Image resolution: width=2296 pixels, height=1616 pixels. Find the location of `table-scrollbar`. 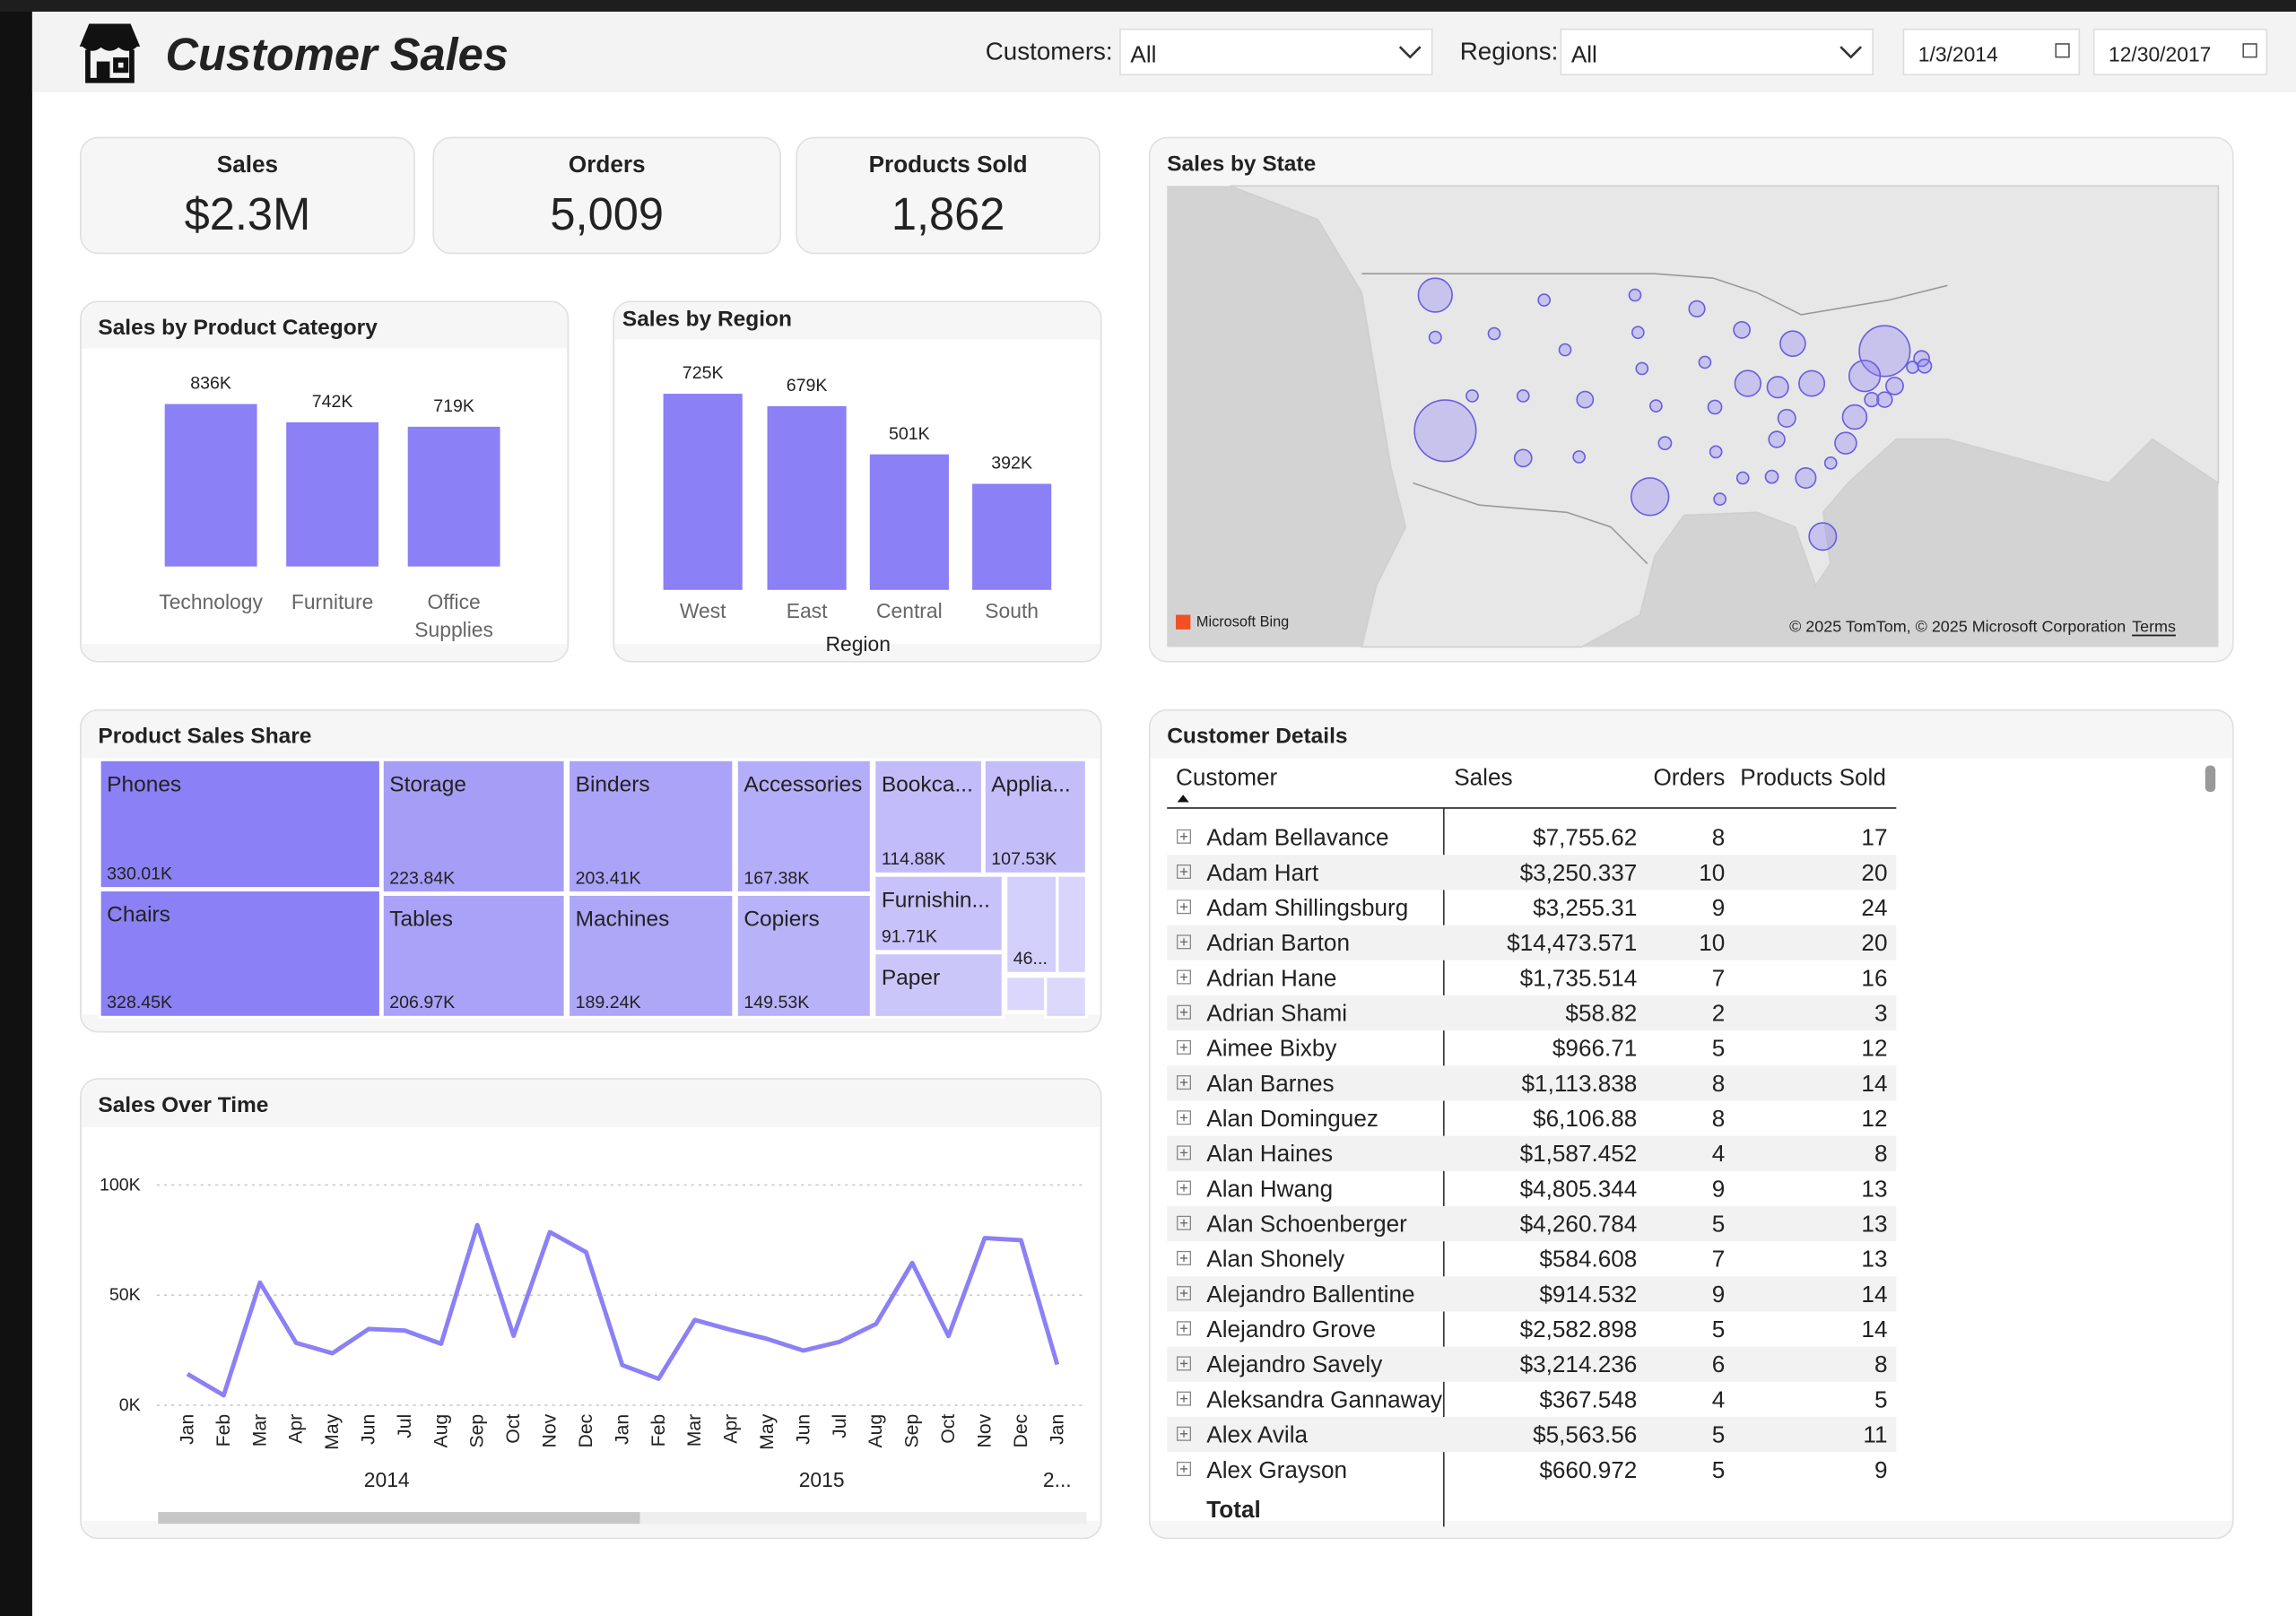

table-scrollbar is located at coordinates (2210, 779).